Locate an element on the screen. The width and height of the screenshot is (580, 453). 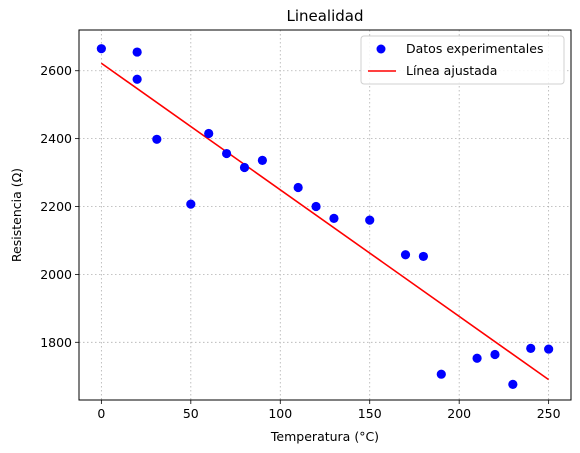
x-tick-label: 200 is located at coordinates (459, 413).